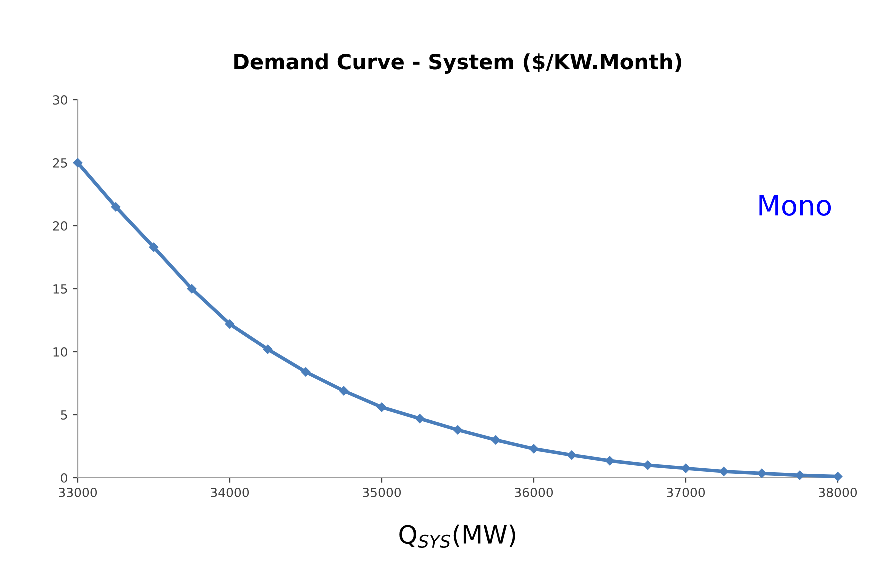 The width and height of the screenshot is (869, 584). I want to click on annotation: Mono, so click(796, 205).